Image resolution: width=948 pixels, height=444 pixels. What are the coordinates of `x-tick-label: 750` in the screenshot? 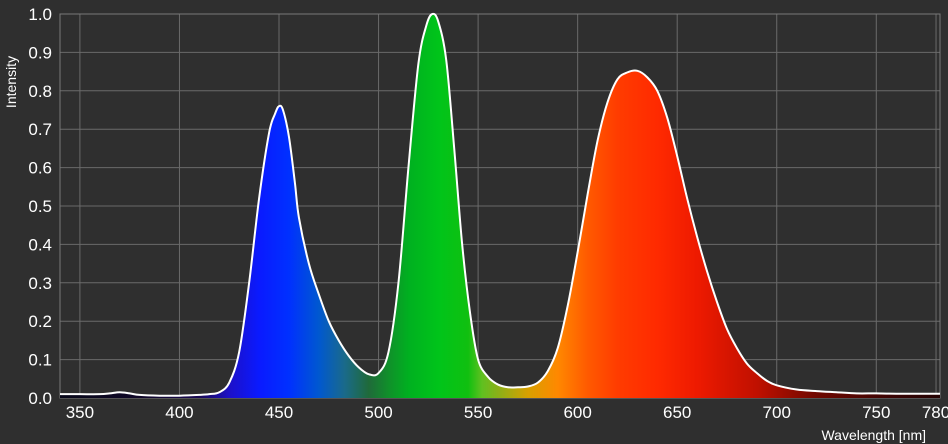 It's located at (876, 412).